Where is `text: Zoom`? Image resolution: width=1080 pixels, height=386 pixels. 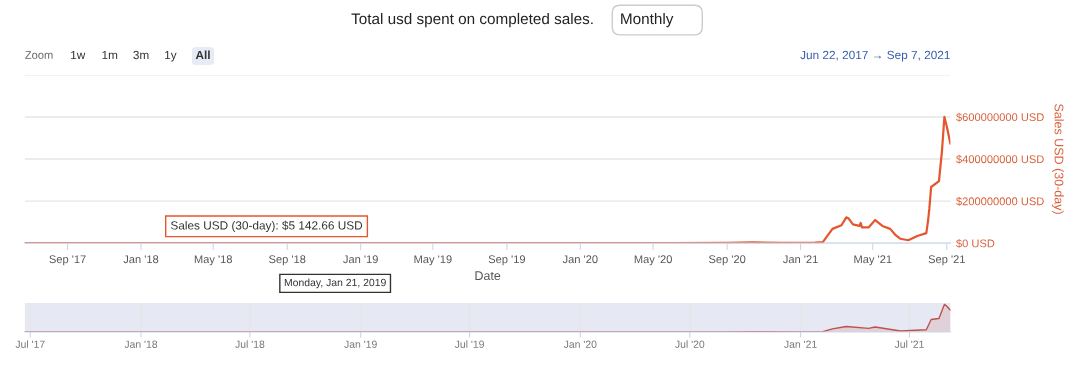
text: Zoom is located at coordinates (39, 55).